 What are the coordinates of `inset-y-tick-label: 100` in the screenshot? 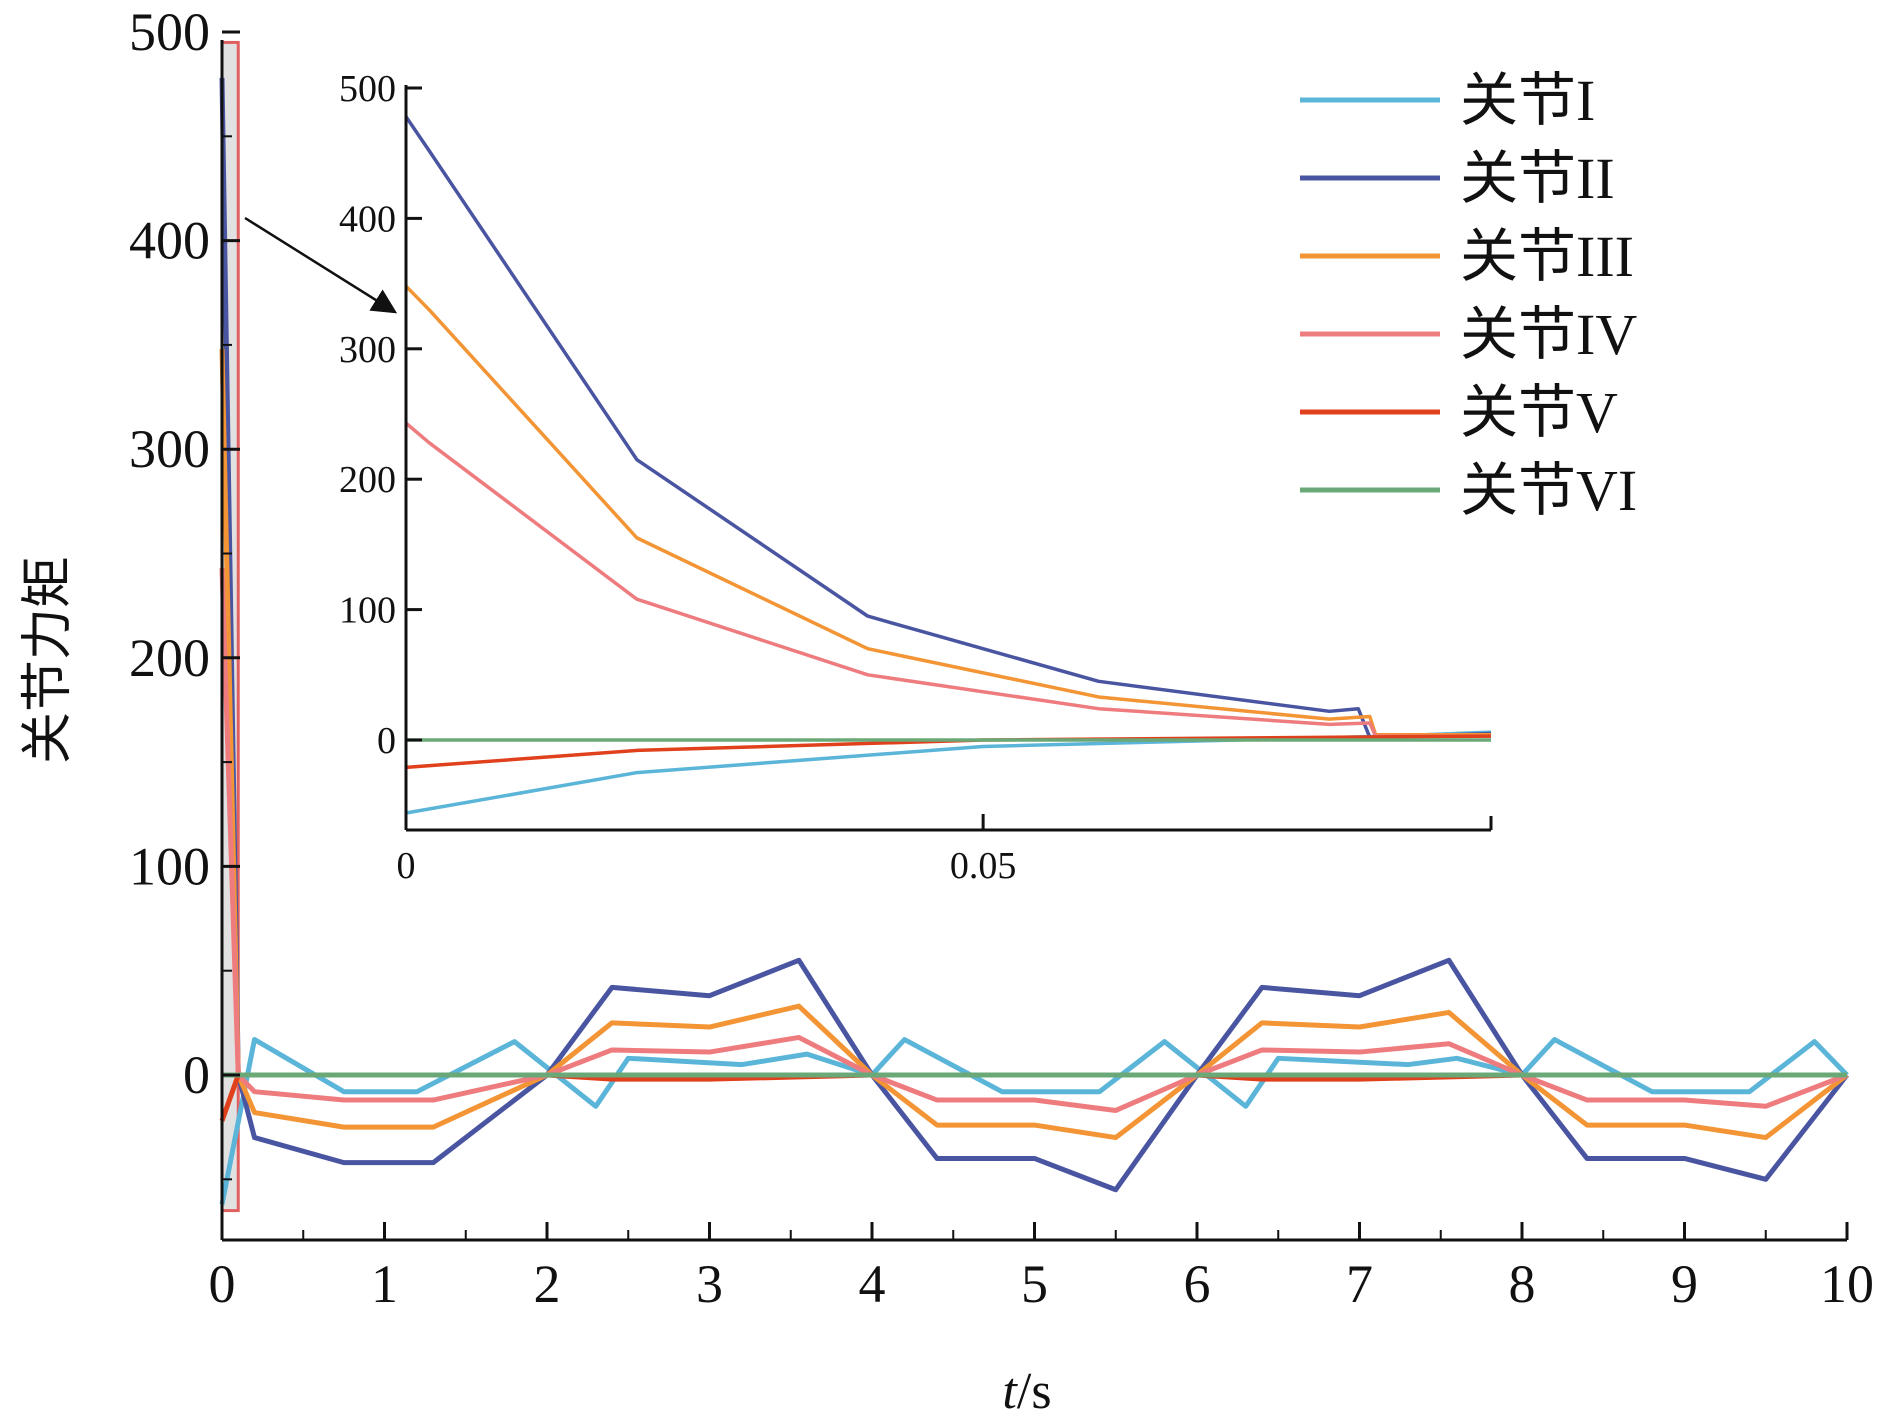 It's located at (367, 611).